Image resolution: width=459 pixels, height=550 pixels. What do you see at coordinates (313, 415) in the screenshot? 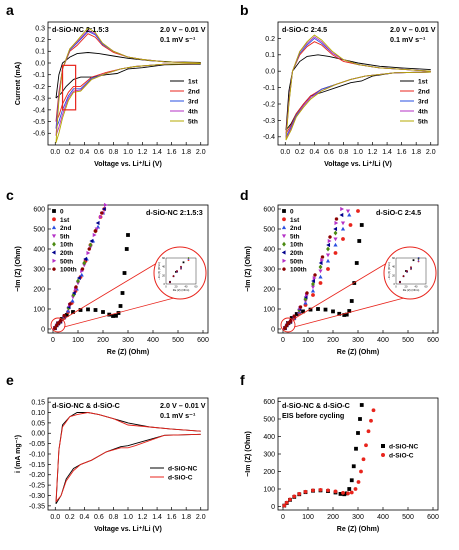
I see `sub-annotation: EIS before cycling` at bounding box center [313, 415].